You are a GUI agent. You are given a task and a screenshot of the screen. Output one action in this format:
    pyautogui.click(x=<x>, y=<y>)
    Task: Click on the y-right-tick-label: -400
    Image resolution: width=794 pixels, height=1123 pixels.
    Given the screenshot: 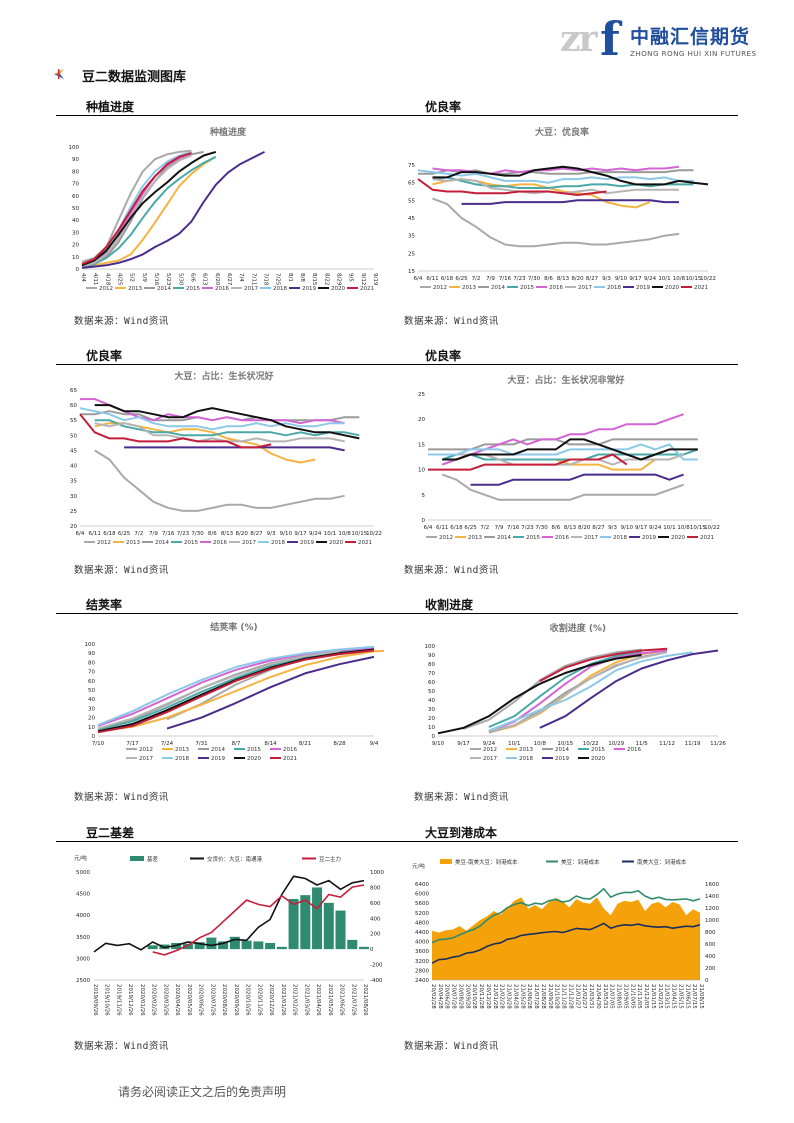 What is the action you would take?
    pyautogui.click(x=376, y=981)
    